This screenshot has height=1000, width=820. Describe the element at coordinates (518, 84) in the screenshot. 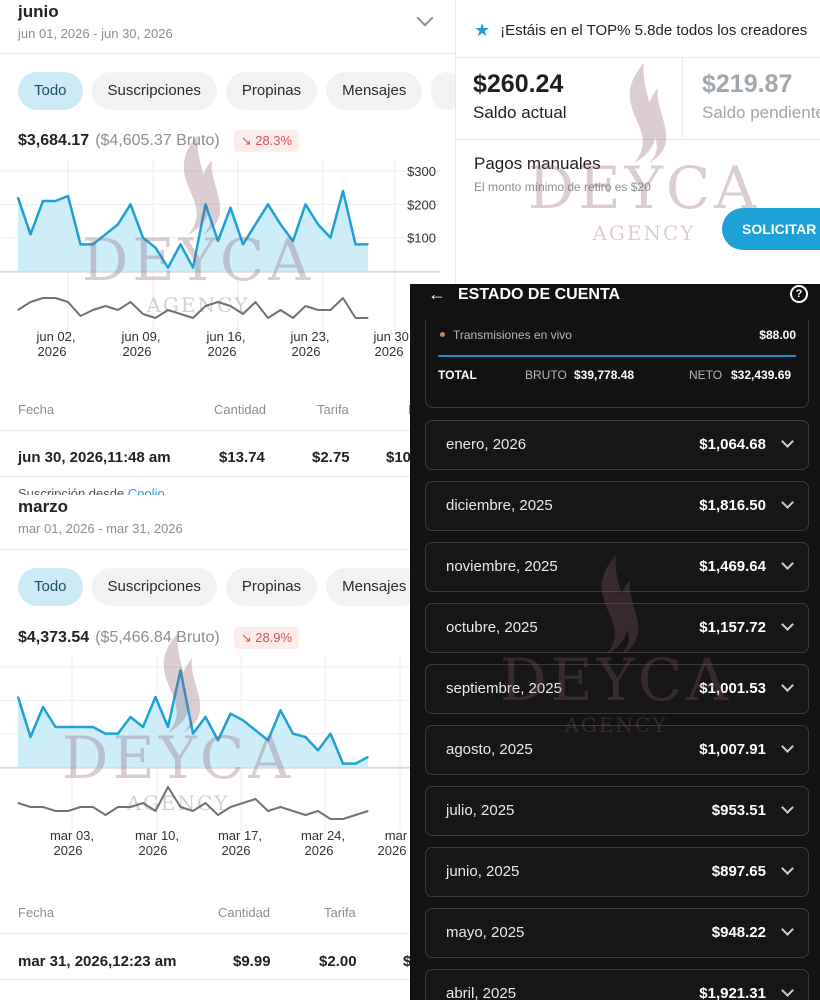

I see `current-balance-amount: $260.24` at that location.